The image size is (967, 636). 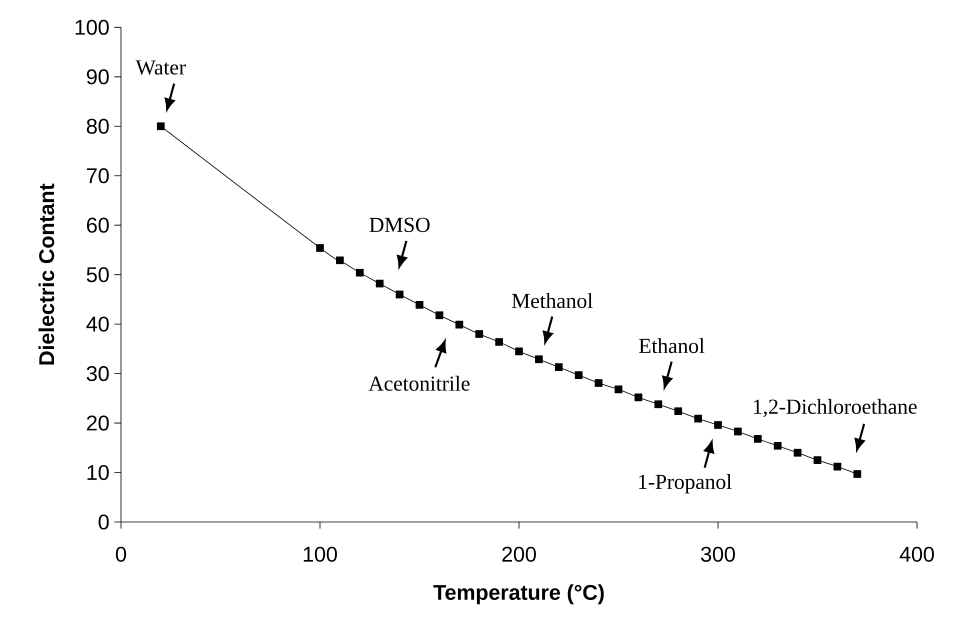 What do you see at coordinates (399, 225) in the screenshot?
I see `annotation: DMSO` at bounding box center [399, 225].